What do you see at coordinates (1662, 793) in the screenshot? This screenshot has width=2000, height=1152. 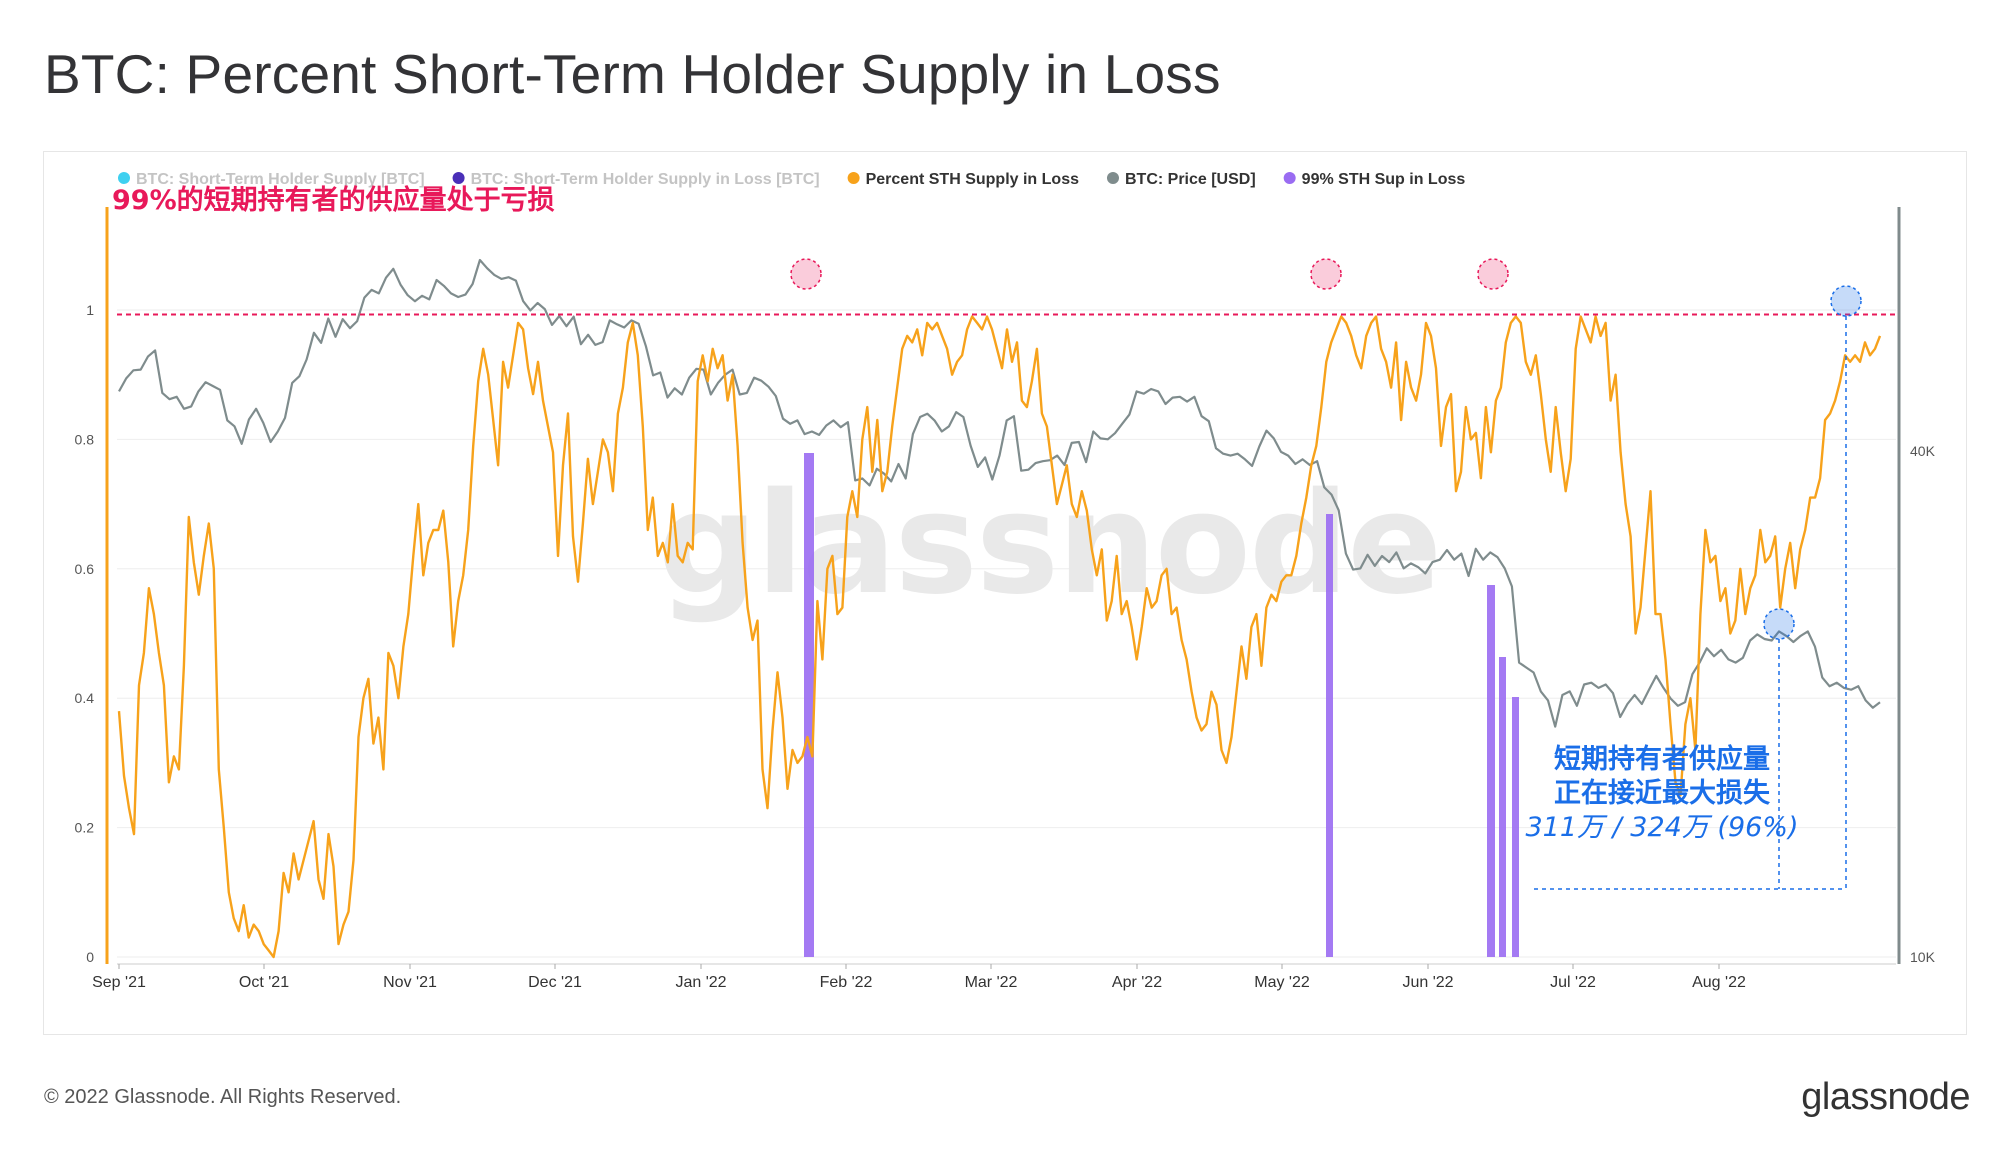 I see `callout-line-2: 正在接近最大损失` at bounding box center [1662, 793].